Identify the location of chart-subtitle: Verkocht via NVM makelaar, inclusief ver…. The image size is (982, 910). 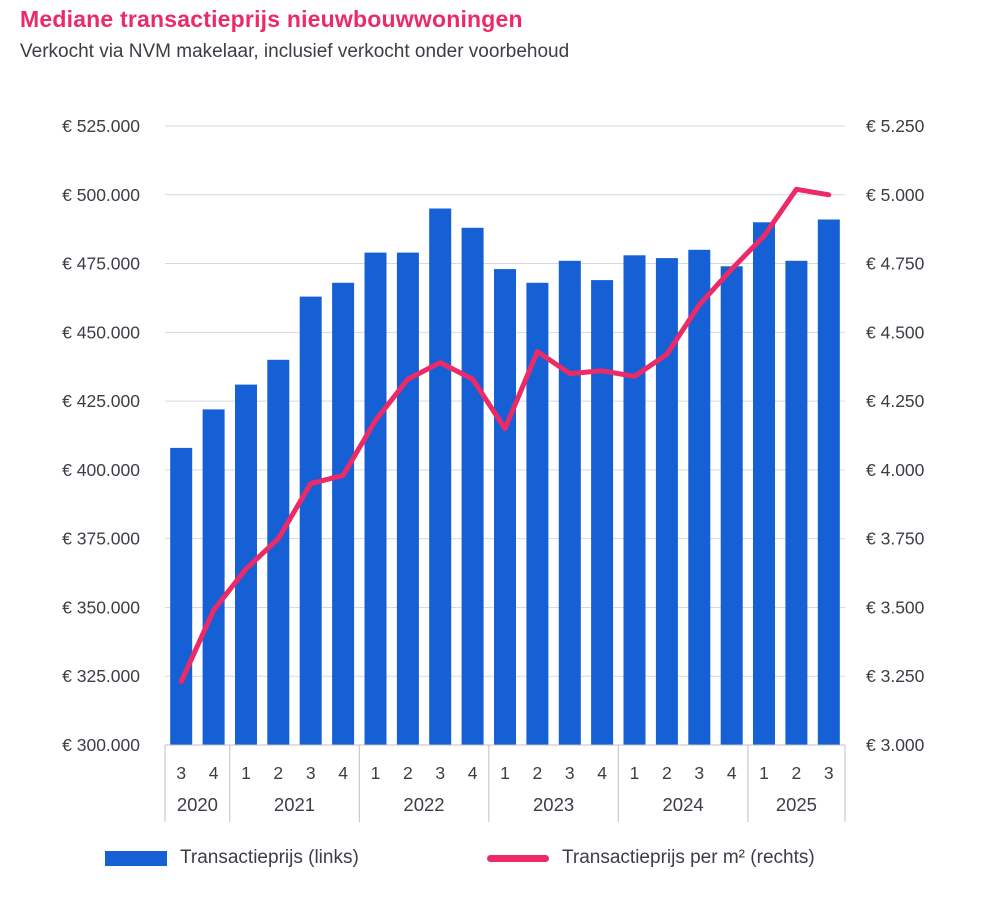
(295, 51).